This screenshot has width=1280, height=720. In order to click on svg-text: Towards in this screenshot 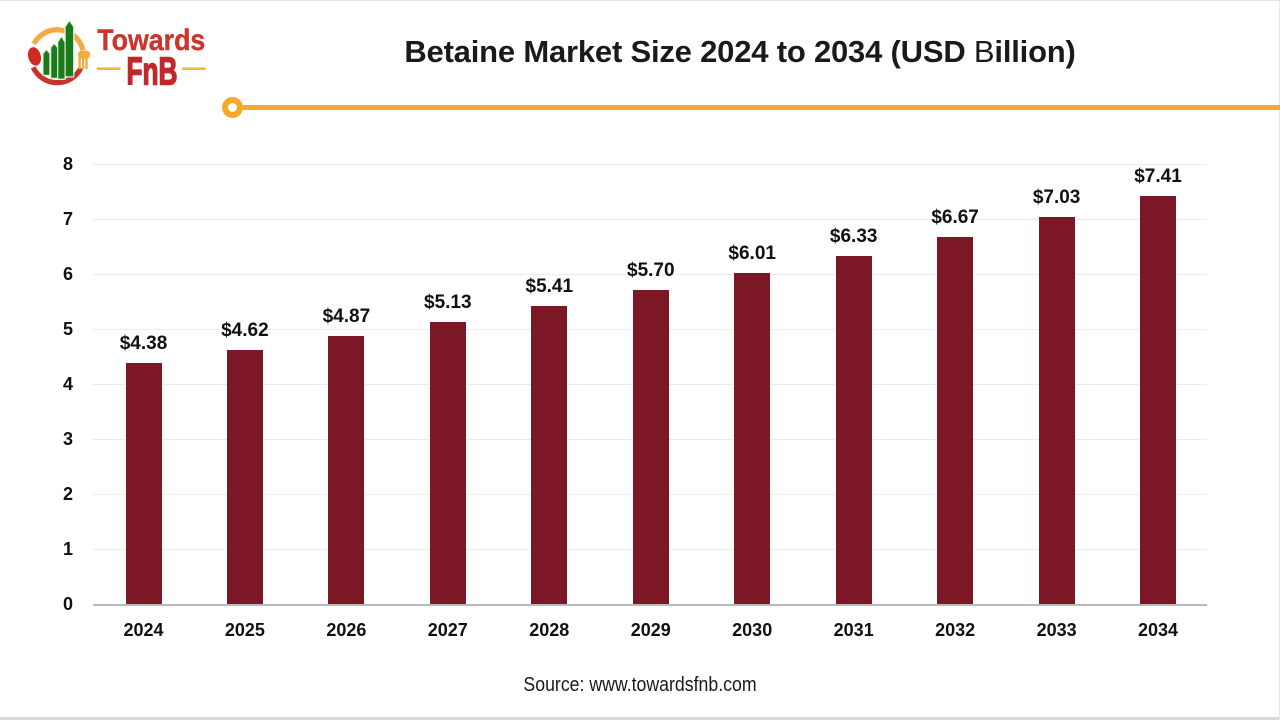, I will do `click(151, 40)`.